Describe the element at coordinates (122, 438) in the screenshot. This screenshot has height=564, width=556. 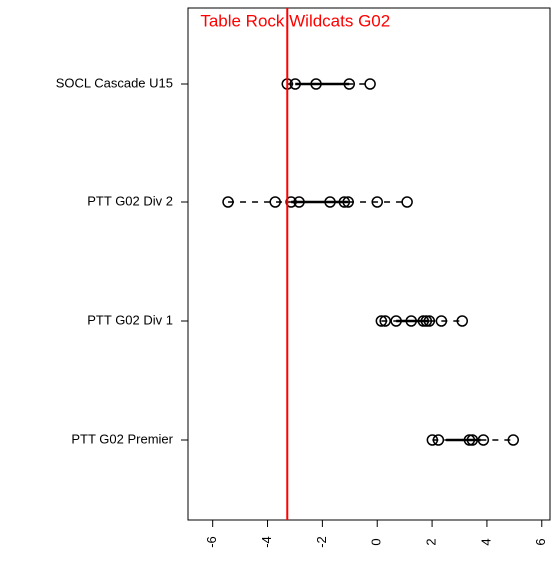
I see `y-tick-label: PTT G02 Premier` at that location.